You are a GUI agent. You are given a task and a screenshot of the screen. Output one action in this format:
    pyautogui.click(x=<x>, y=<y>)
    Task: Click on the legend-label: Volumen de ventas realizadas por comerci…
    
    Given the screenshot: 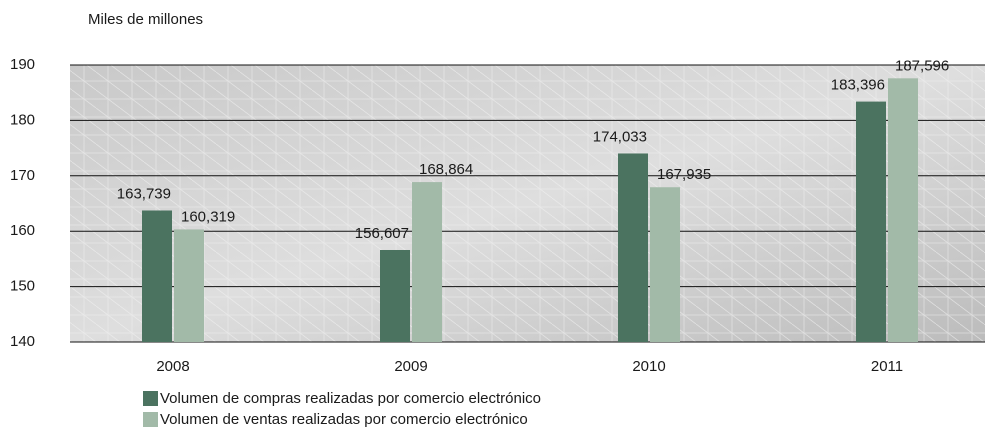 What is the action you would take?
    pyautogui.click(x=344, y=419)
    